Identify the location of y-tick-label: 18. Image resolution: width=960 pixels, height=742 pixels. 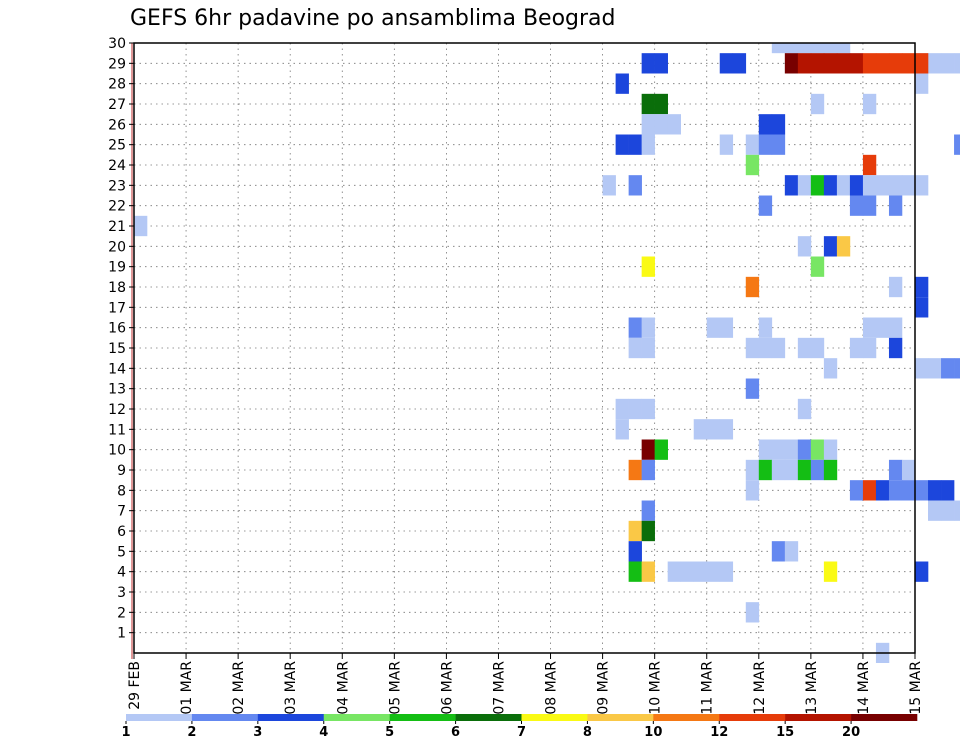
(117, 288).